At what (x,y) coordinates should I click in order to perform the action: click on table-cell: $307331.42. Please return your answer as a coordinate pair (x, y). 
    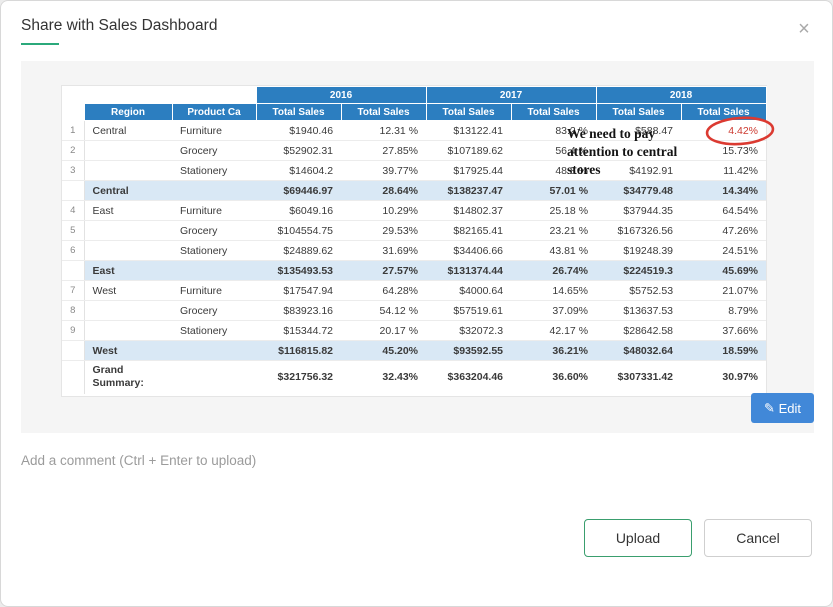
    Looking at the image, I should click on (639, 377).